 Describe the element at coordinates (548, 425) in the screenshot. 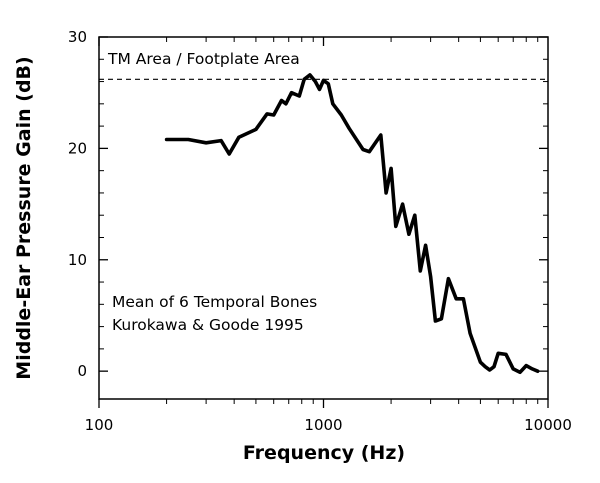

I see `x-tick-label: 10000` at that location.